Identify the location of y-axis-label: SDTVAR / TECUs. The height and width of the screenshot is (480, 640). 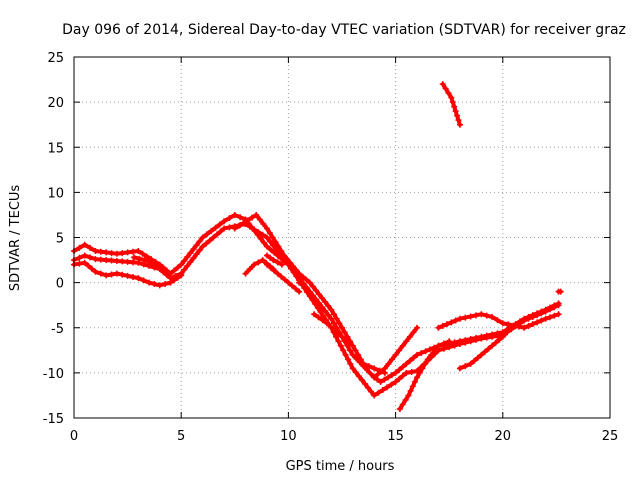
(15, 238).